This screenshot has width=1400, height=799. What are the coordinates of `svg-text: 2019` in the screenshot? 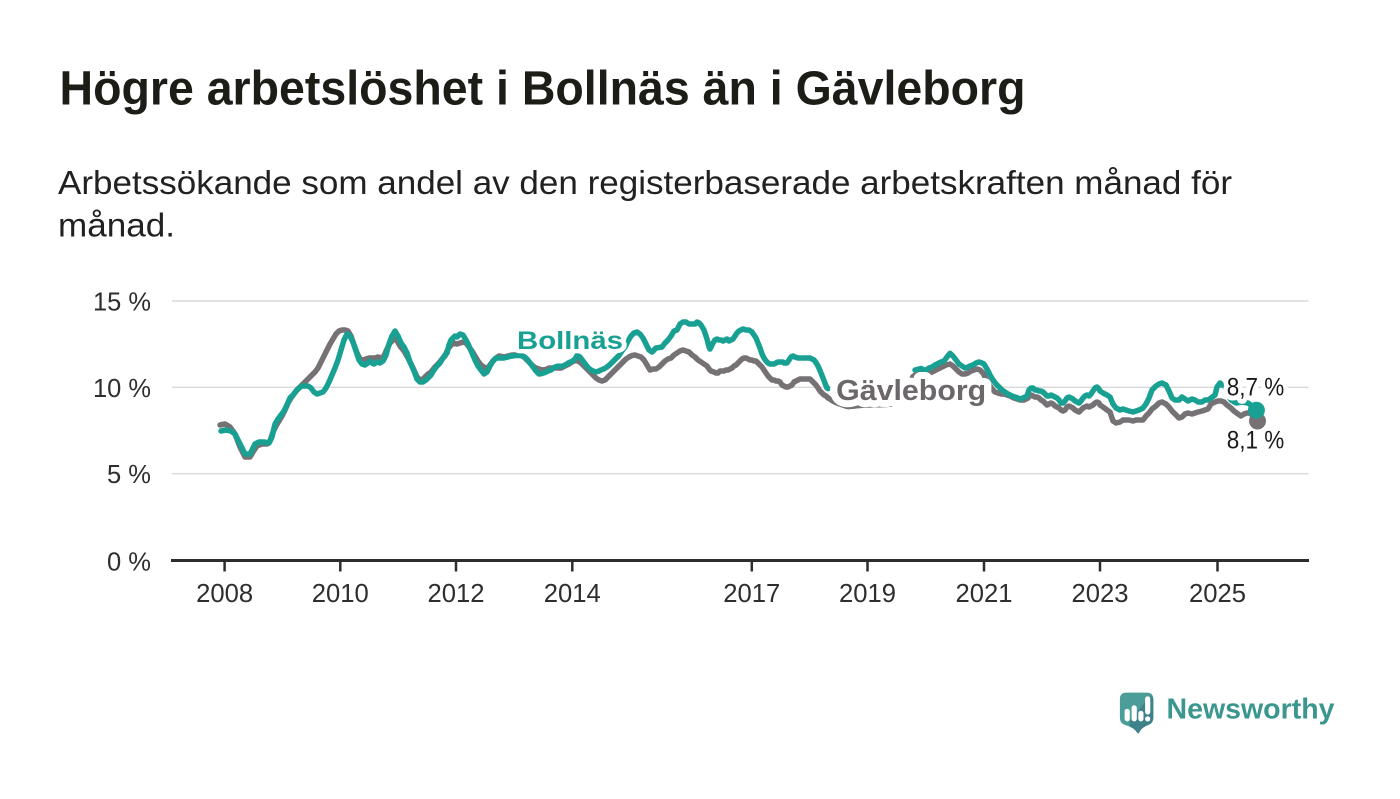 It's located at (867, 593).